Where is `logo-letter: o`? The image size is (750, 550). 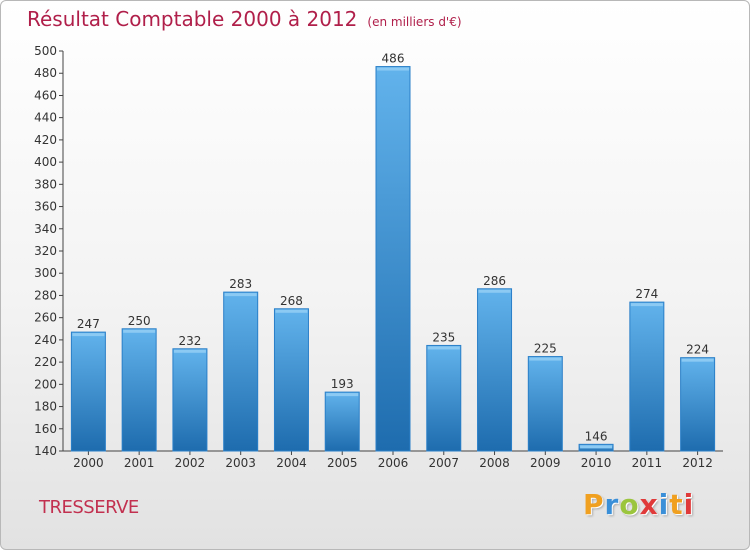
logo-letter: o is located at coordinates (629, 504).